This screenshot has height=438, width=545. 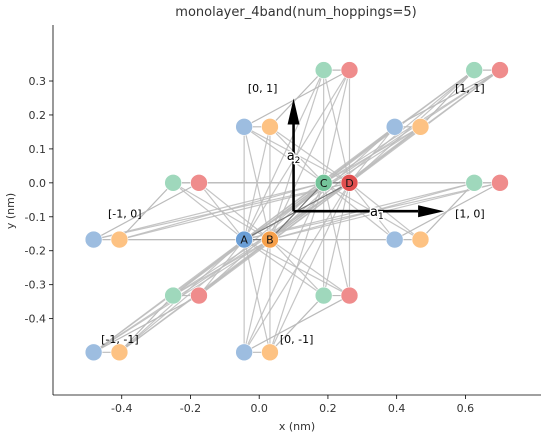 I want to click on y-tick-label: 0.1, so click(x=38, y=149).